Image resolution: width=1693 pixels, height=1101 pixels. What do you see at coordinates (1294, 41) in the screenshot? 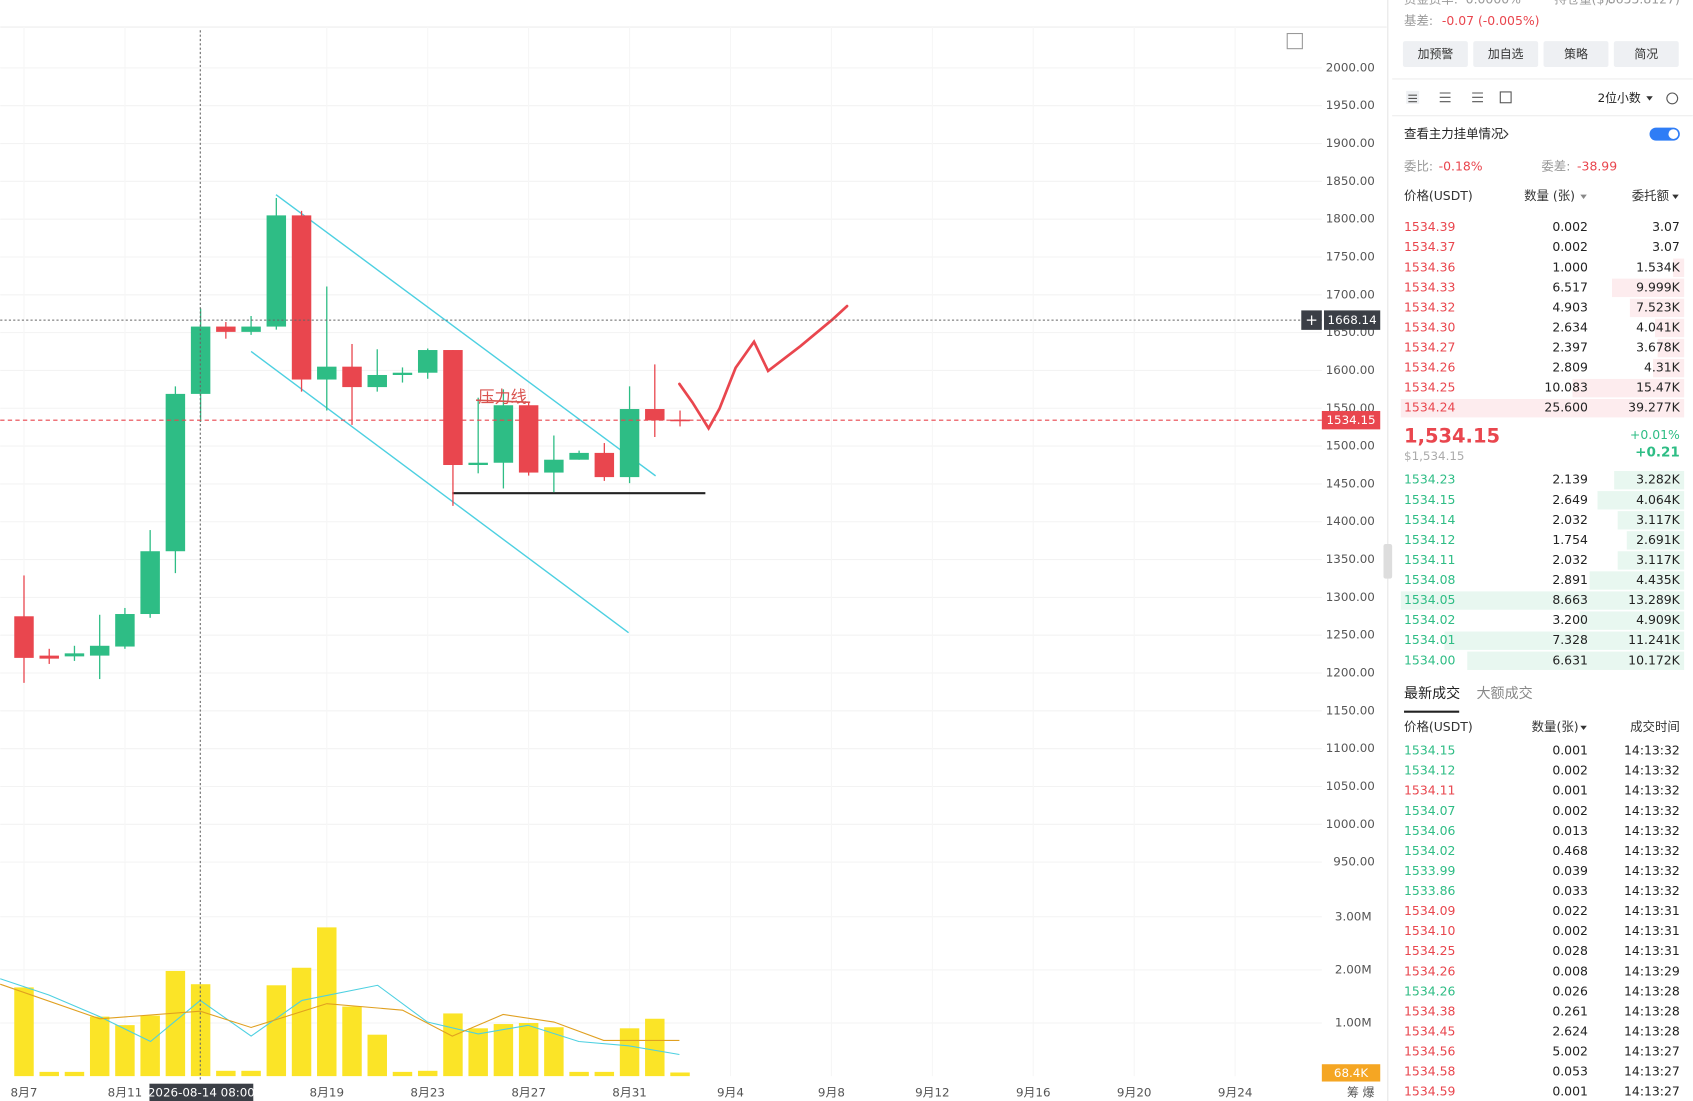
I see `expand-icon` at bounding box center [1294, 41].